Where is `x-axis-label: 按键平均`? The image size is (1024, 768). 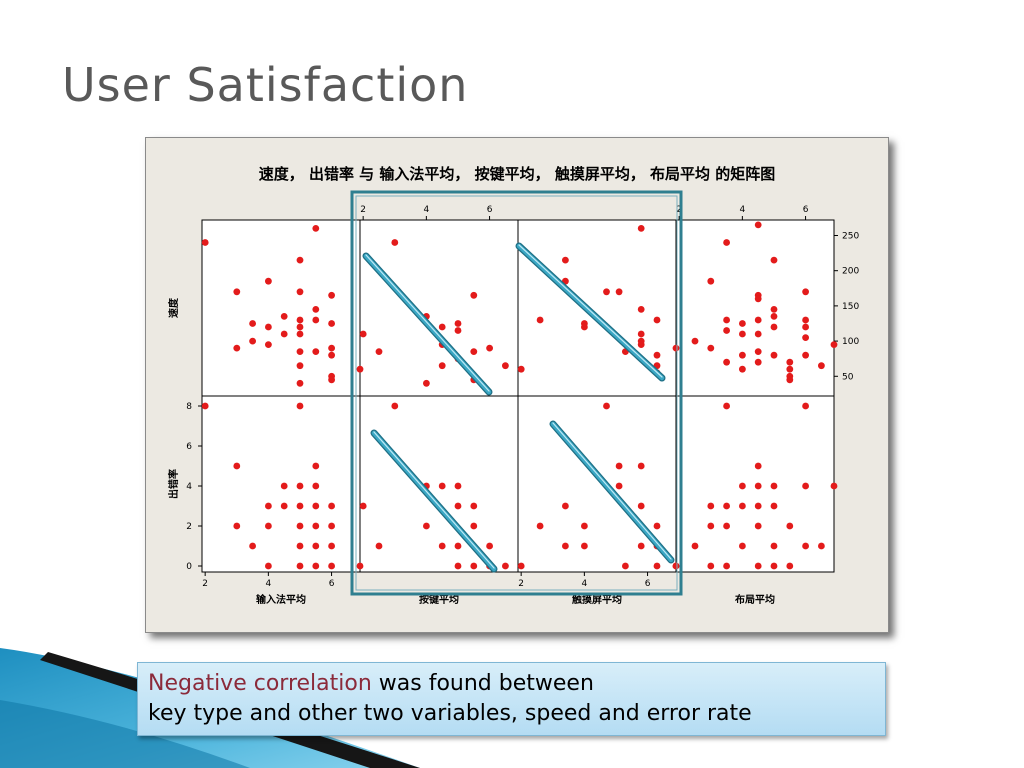 x-axis-label: 按键平均 is located at coordinates (439, 599).